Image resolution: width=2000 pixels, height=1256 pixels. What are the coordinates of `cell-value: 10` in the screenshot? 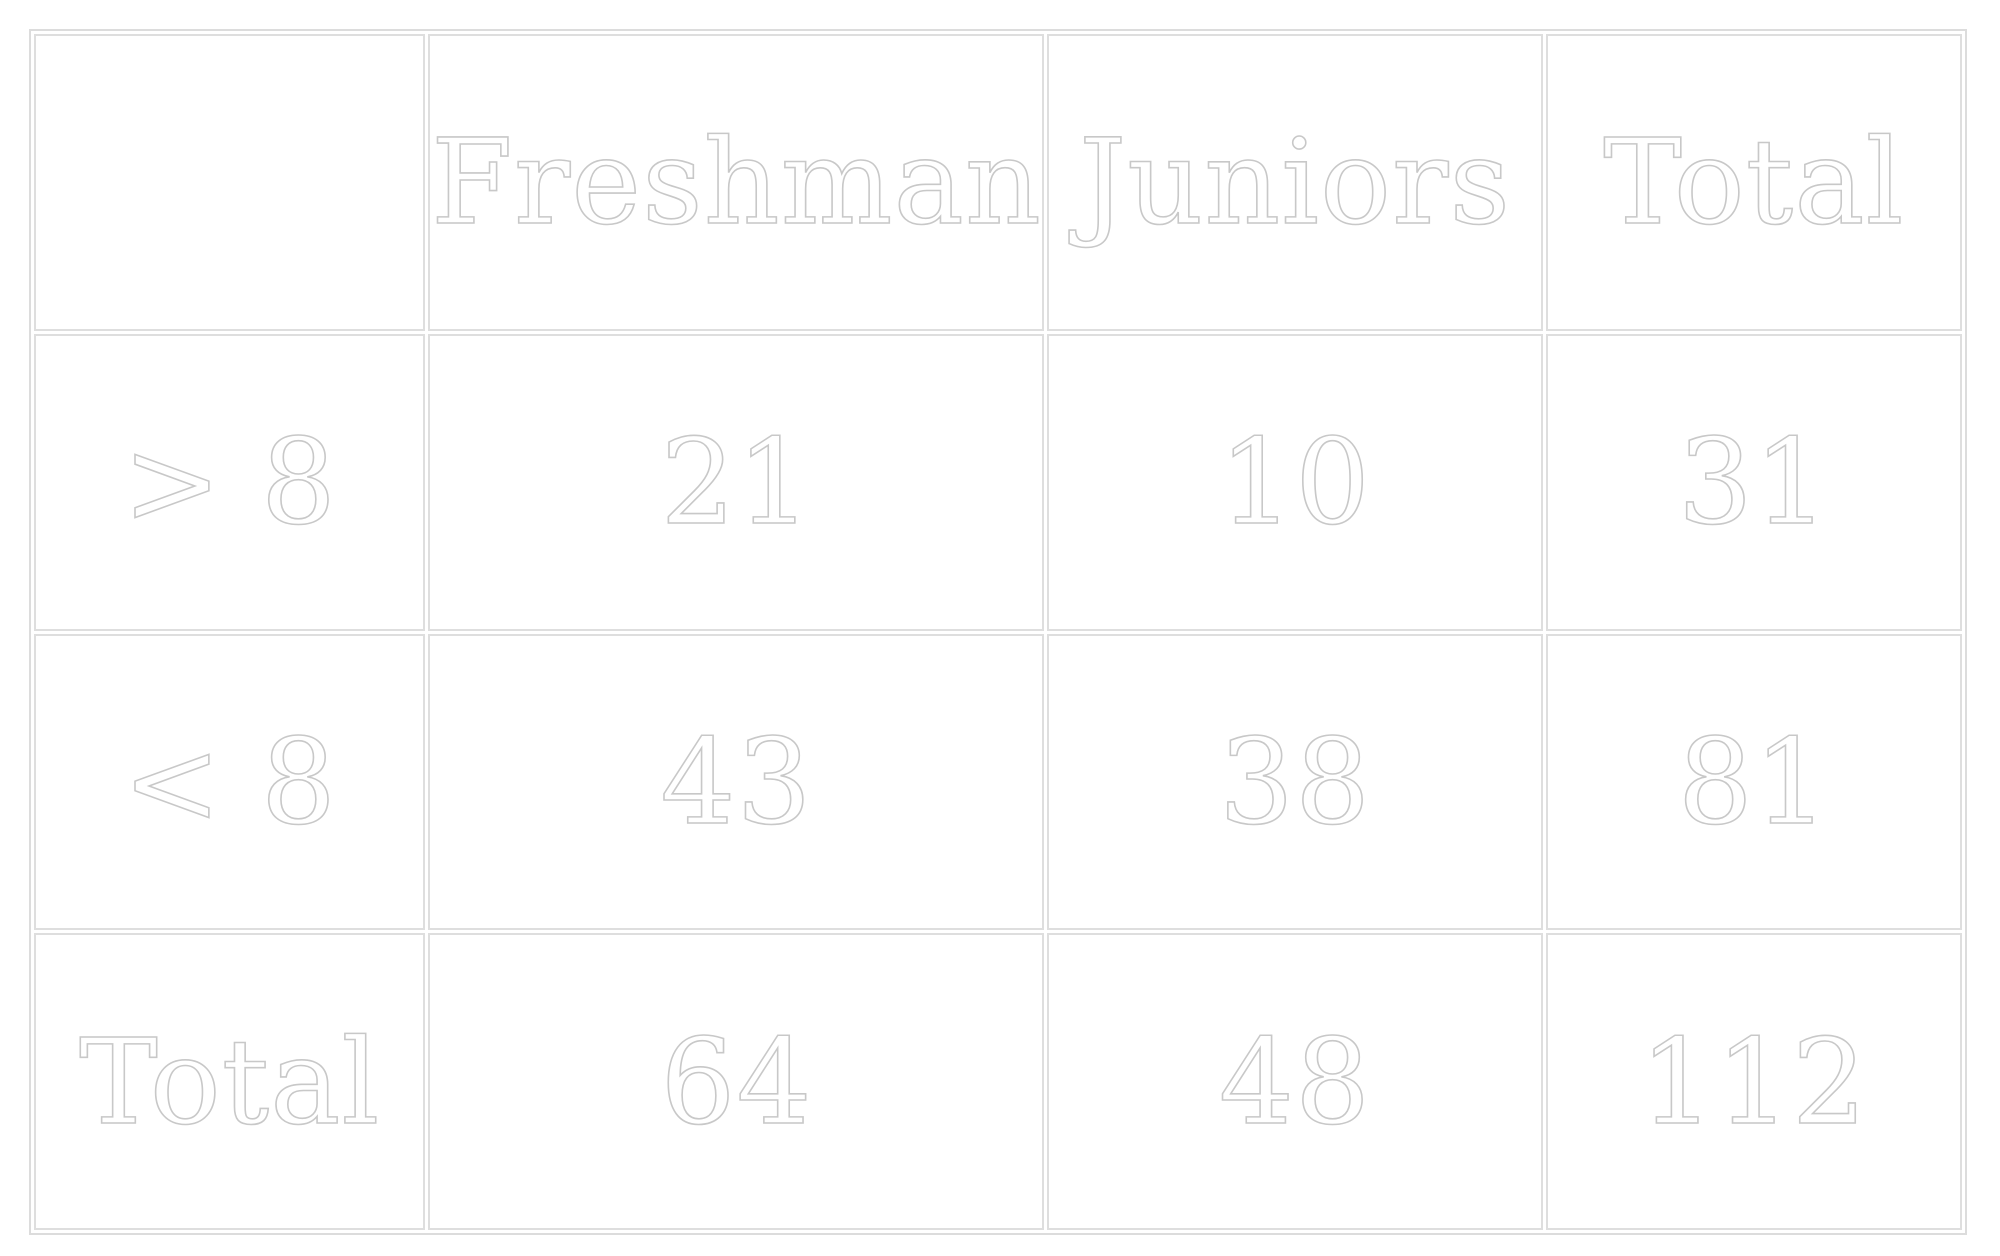 It's located at (1295, 482).